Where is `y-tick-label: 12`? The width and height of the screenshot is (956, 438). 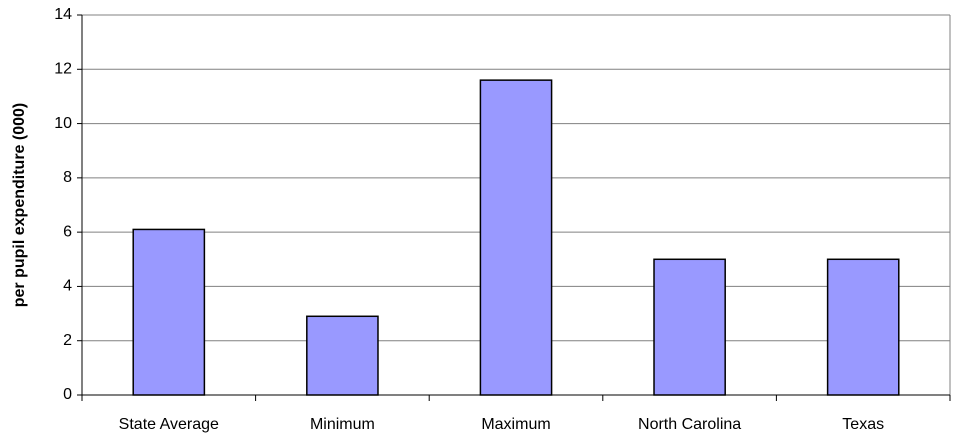
y-tick-label: 12 is located at coordinates (63, 69).